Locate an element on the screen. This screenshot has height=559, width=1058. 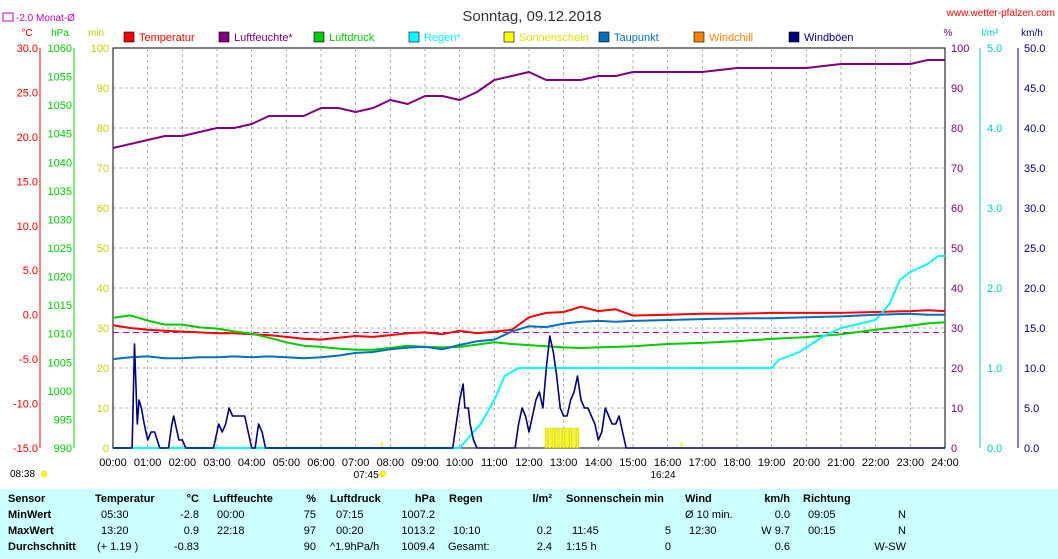
stats-col-rain: Regen l/m² 10:10 0.2 Gesamt: 2.4 is located at coordinates (500, 524).